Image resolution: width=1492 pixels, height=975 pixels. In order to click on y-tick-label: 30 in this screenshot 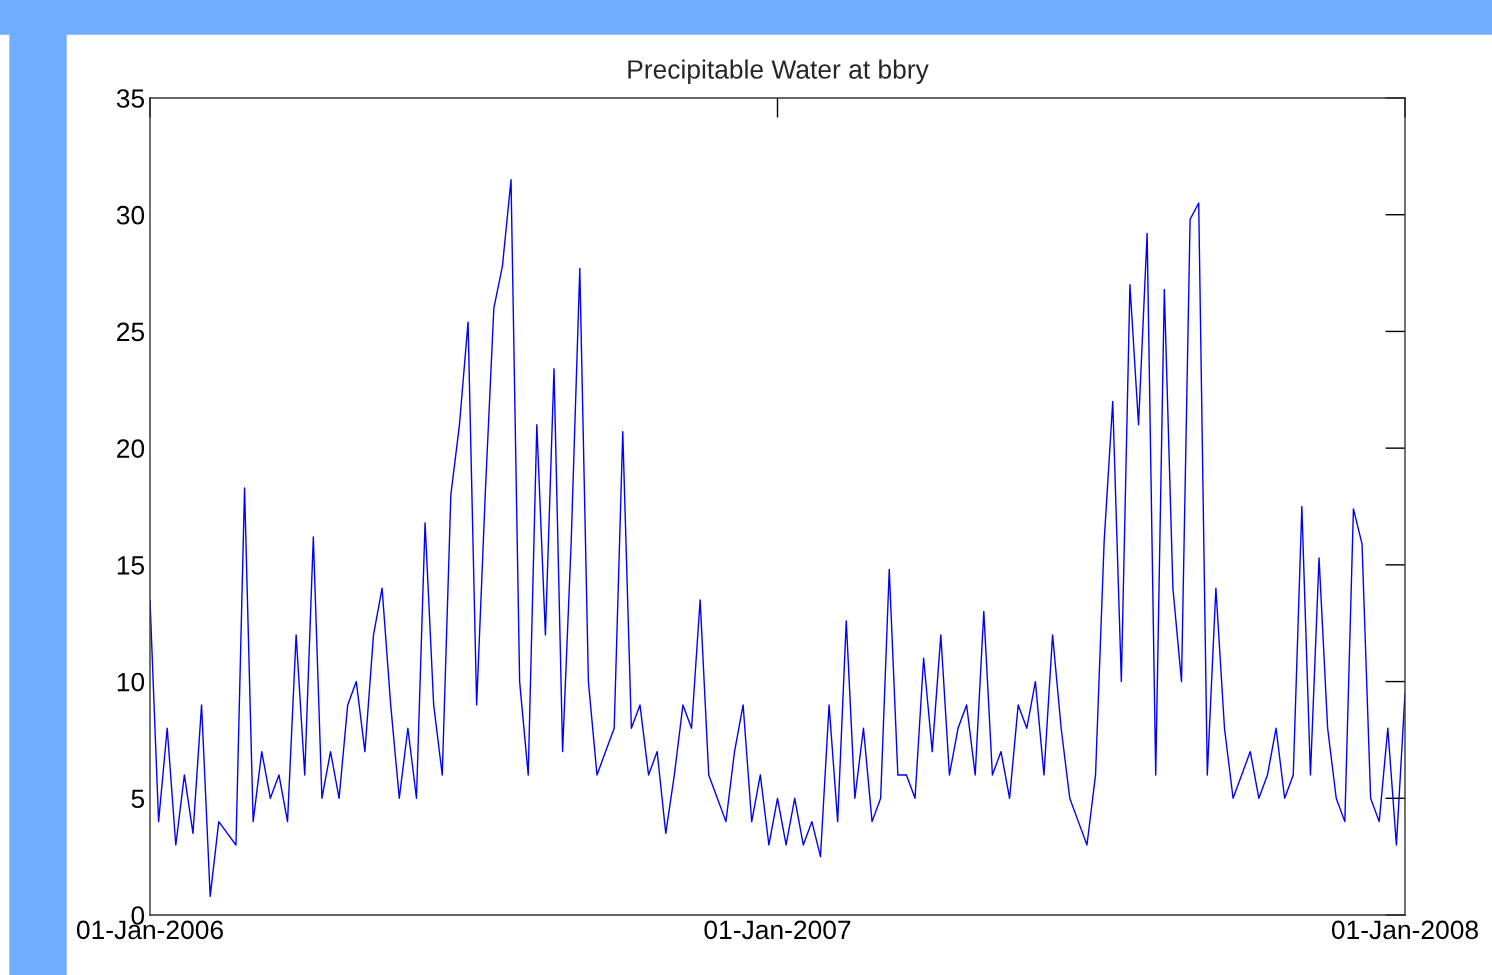, I will do `click(130, 215)`.